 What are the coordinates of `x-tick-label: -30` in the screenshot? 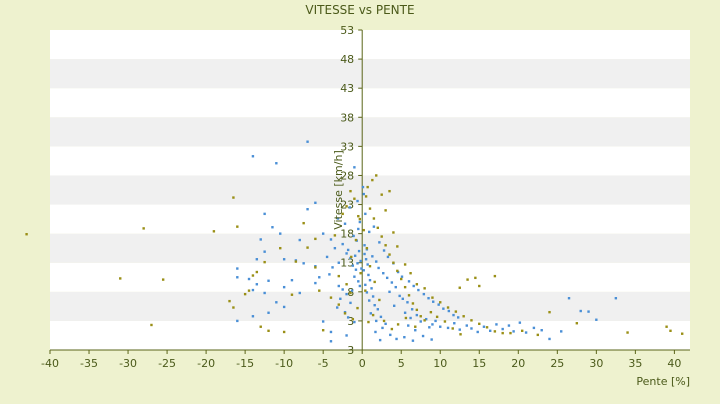 It's located at (128, 363).